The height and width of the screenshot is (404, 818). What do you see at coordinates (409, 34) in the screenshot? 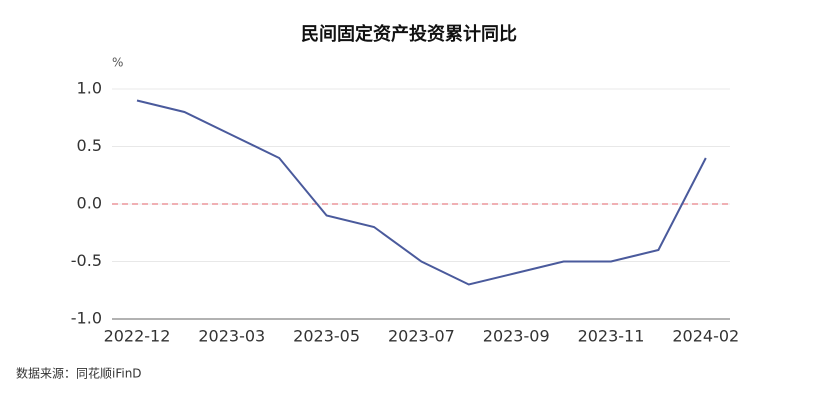
I see `chart-title: 民间固定资产投资累计同比` at bounding box center [409, 34].